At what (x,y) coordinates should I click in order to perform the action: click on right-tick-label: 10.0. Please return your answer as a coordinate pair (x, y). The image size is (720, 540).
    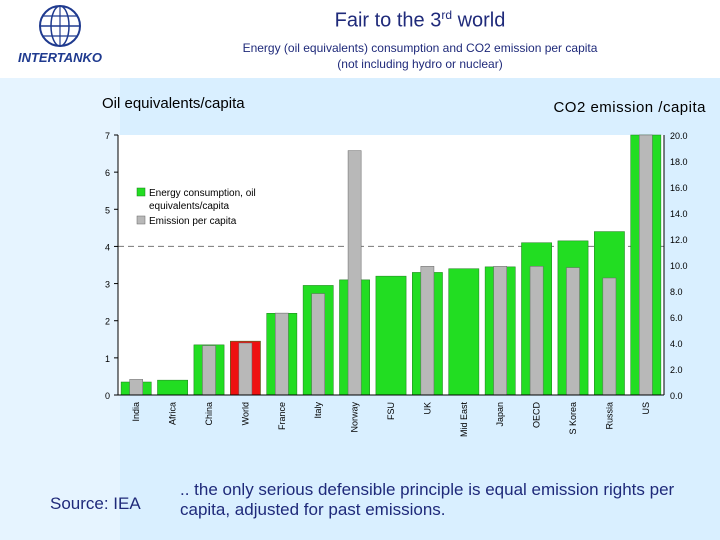
    Looking at the image, I should click on (679, 266).